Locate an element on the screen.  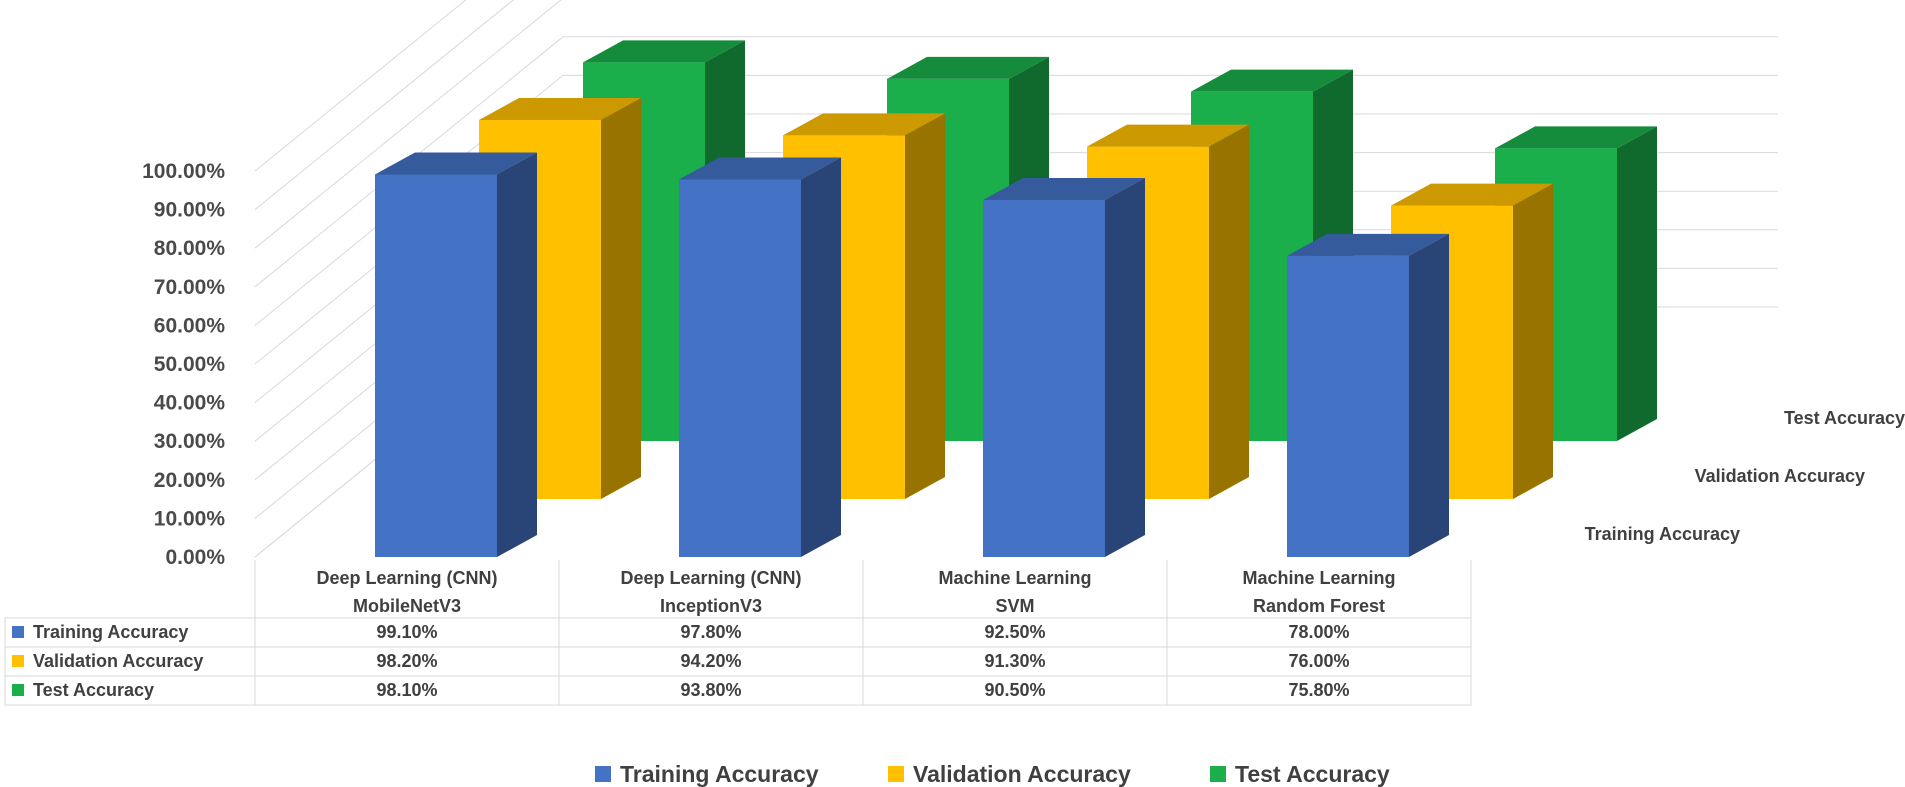
y-tick-label: 80.00% is located at coordinates (190, 248).